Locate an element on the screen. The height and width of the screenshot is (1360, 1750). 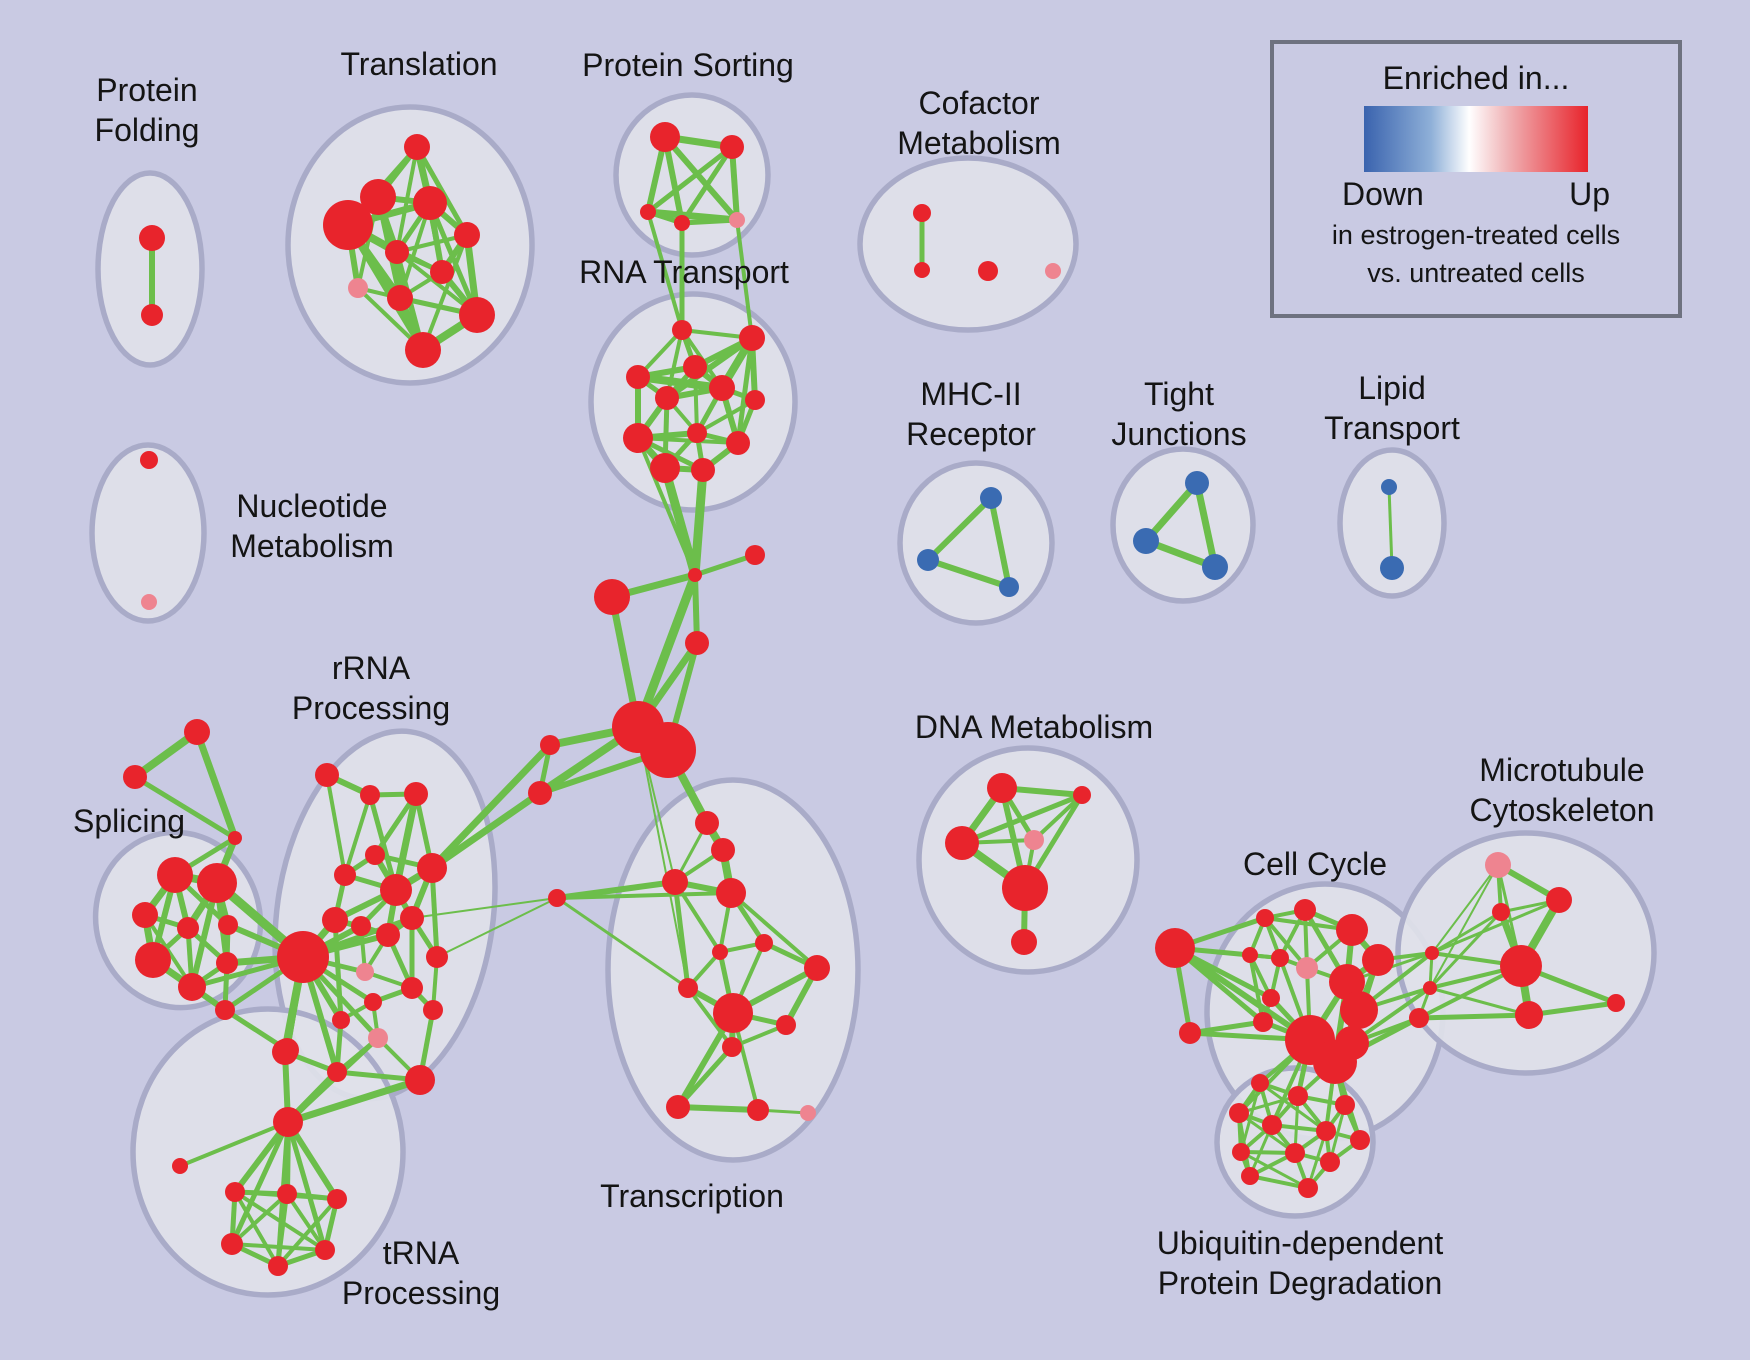
cluster-label-mhc-ii: MHC-II is located at coordinates (970, 394).